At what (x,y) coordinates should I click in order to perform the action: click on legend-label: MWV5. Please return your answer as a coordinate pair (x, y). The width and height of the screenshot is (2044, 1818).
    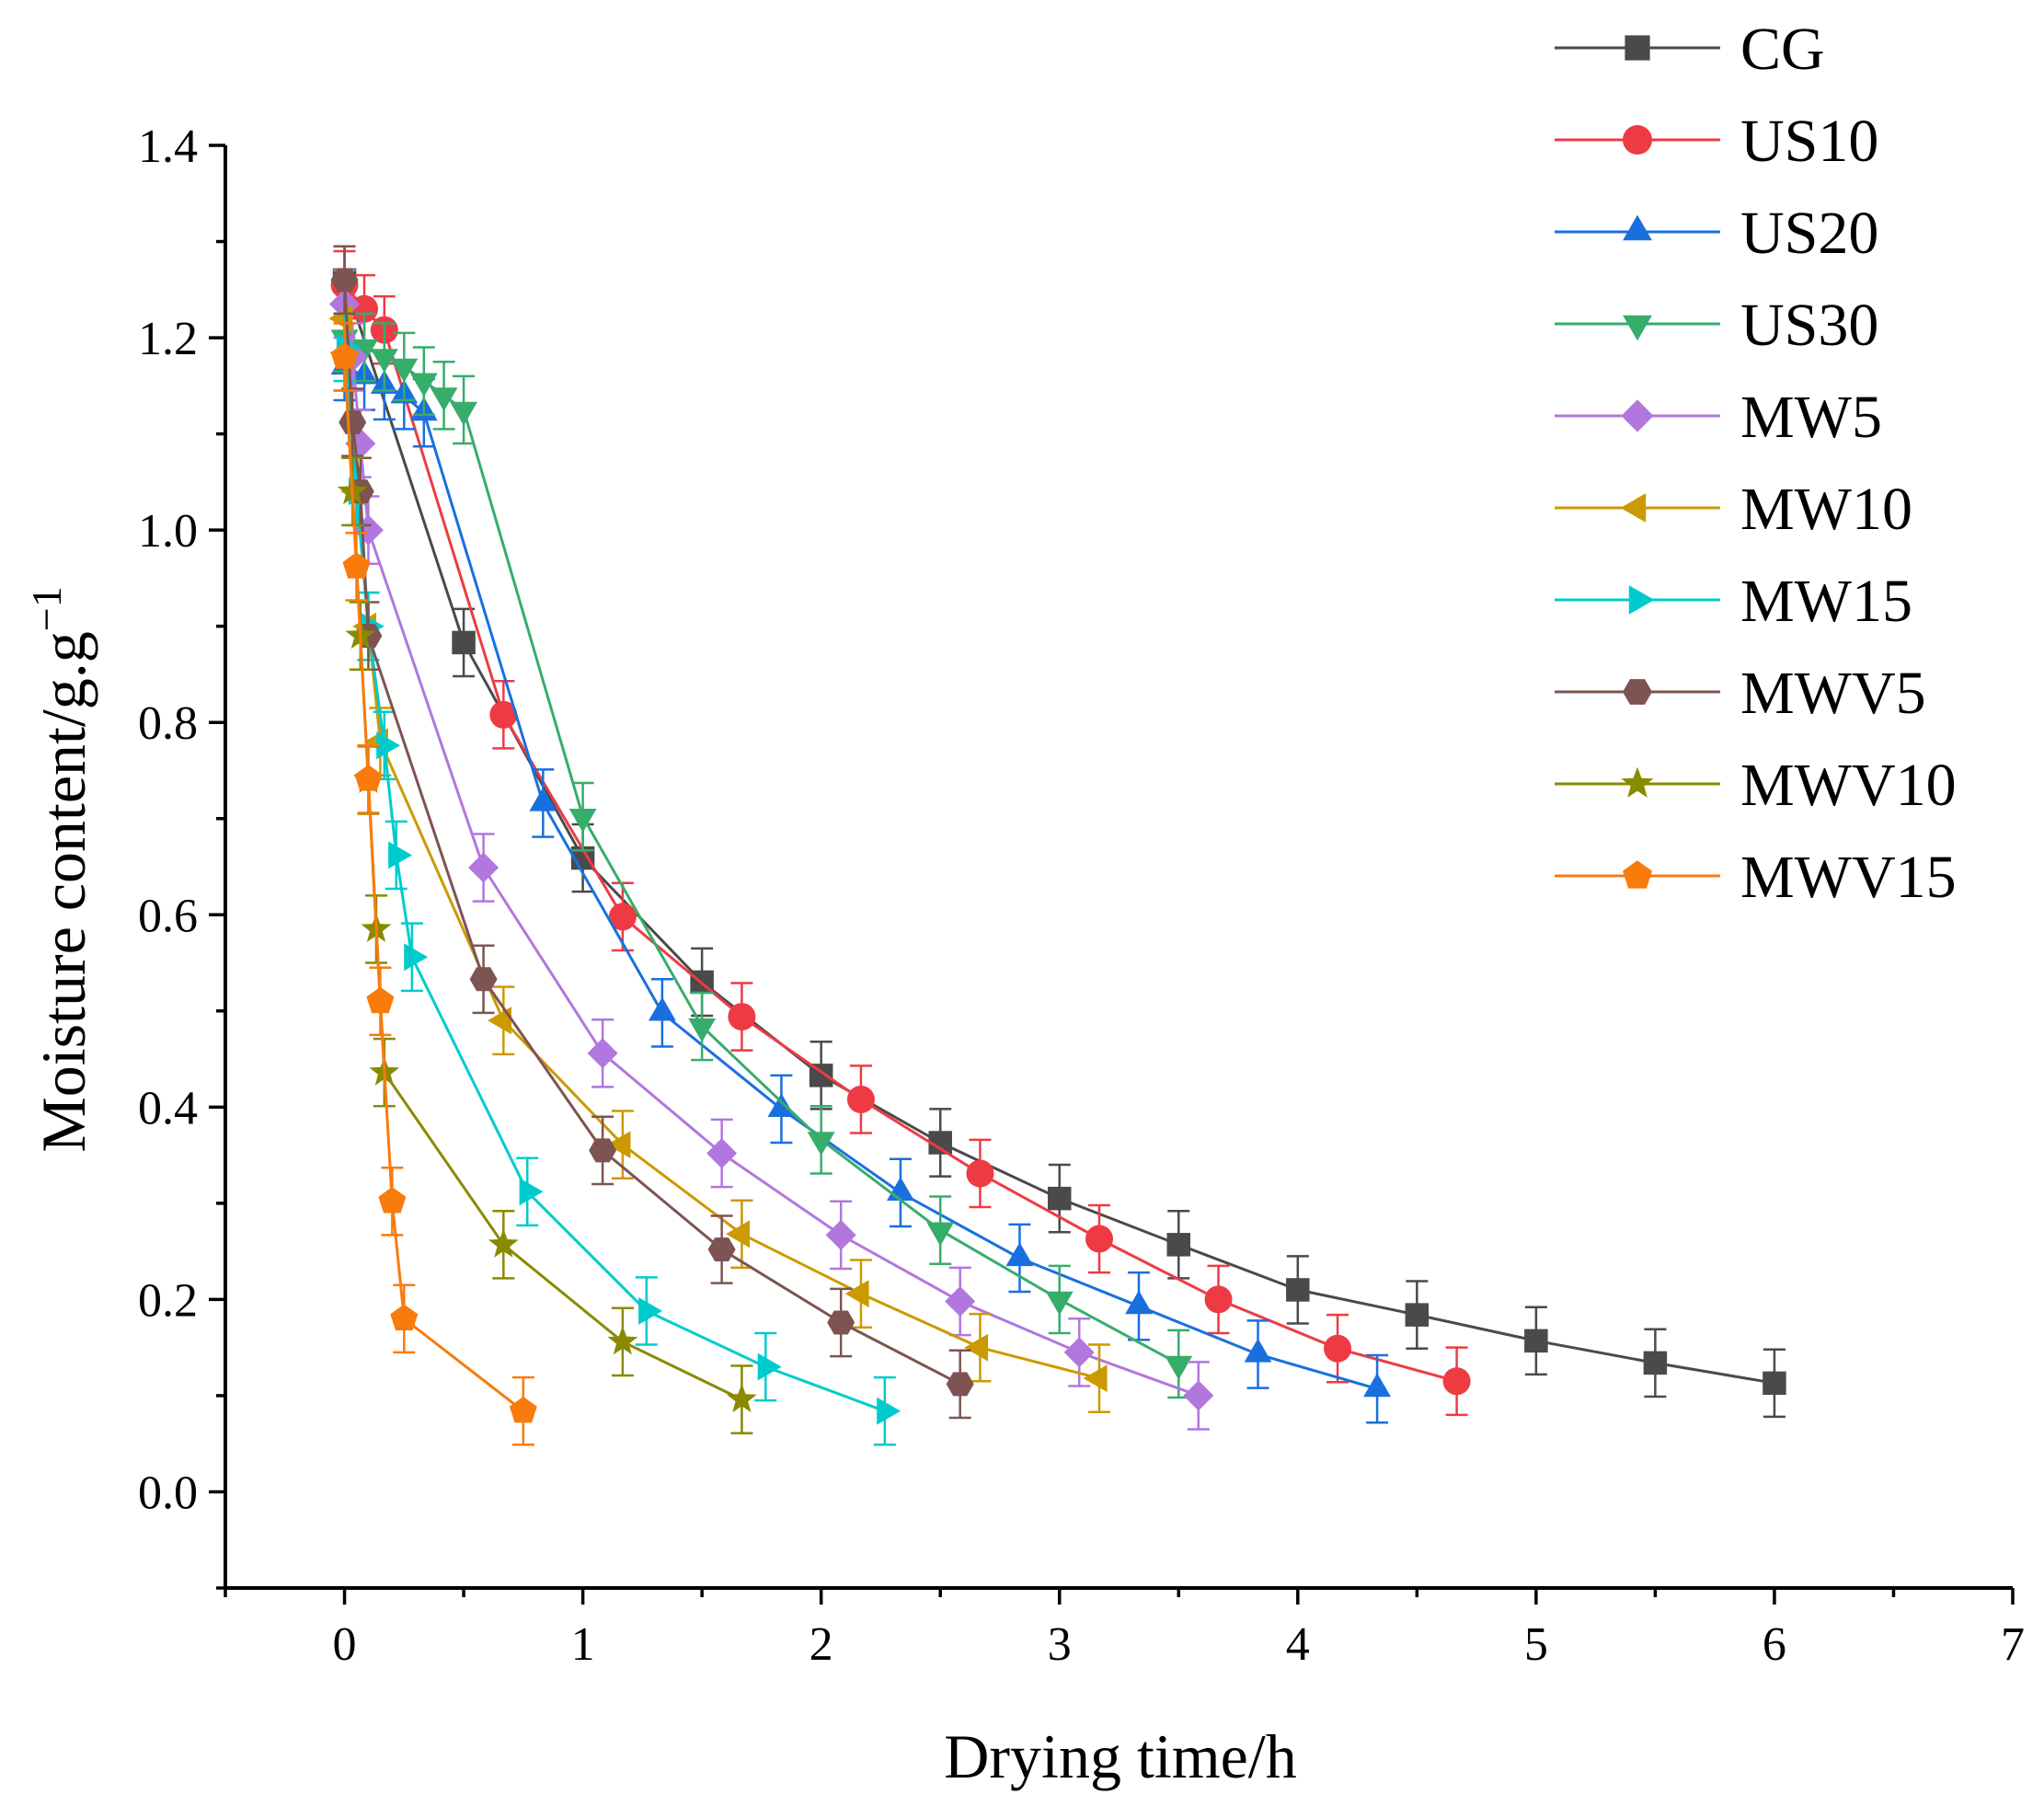
    Looking at the image, I should click on (1833, 693).